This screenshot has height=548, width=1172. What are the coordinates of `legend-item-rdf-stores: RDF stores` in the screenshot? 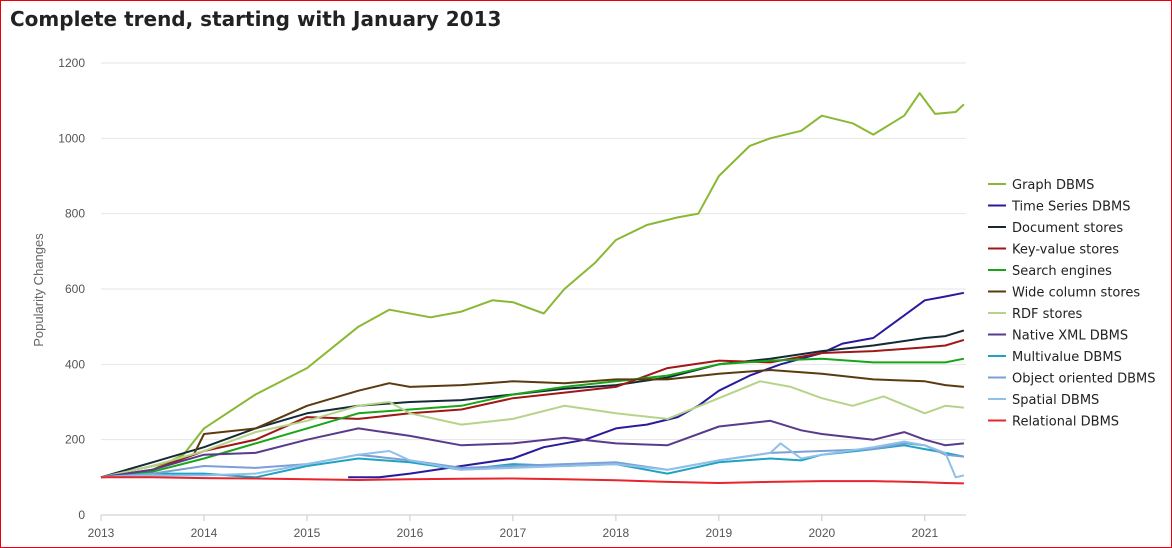 It's located at (1035, 314).